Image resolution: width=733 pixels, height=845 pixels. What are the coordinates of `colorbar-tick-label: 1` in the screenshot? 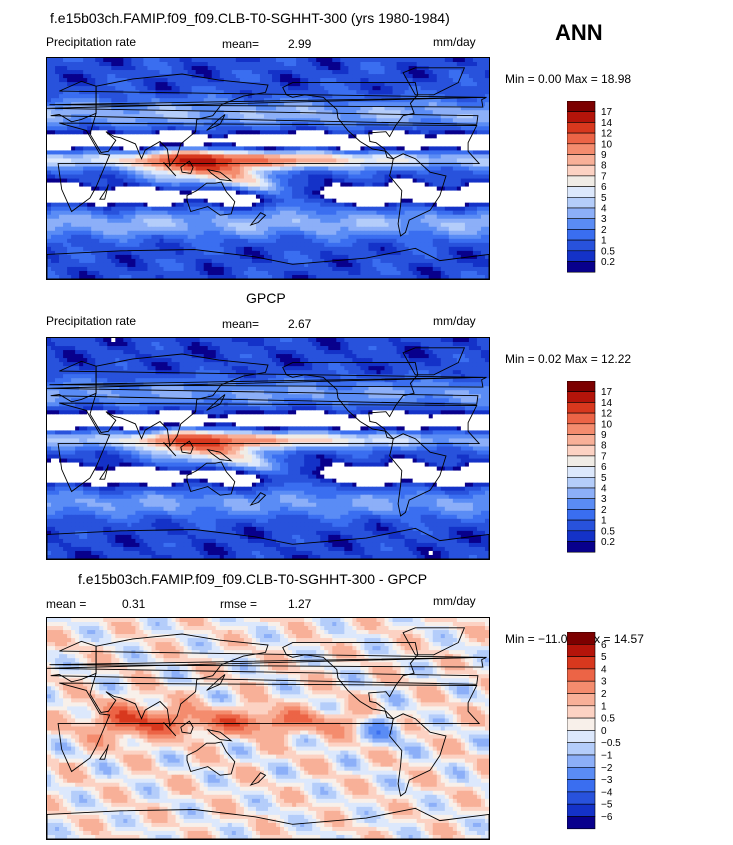 It's located at (604, 521).